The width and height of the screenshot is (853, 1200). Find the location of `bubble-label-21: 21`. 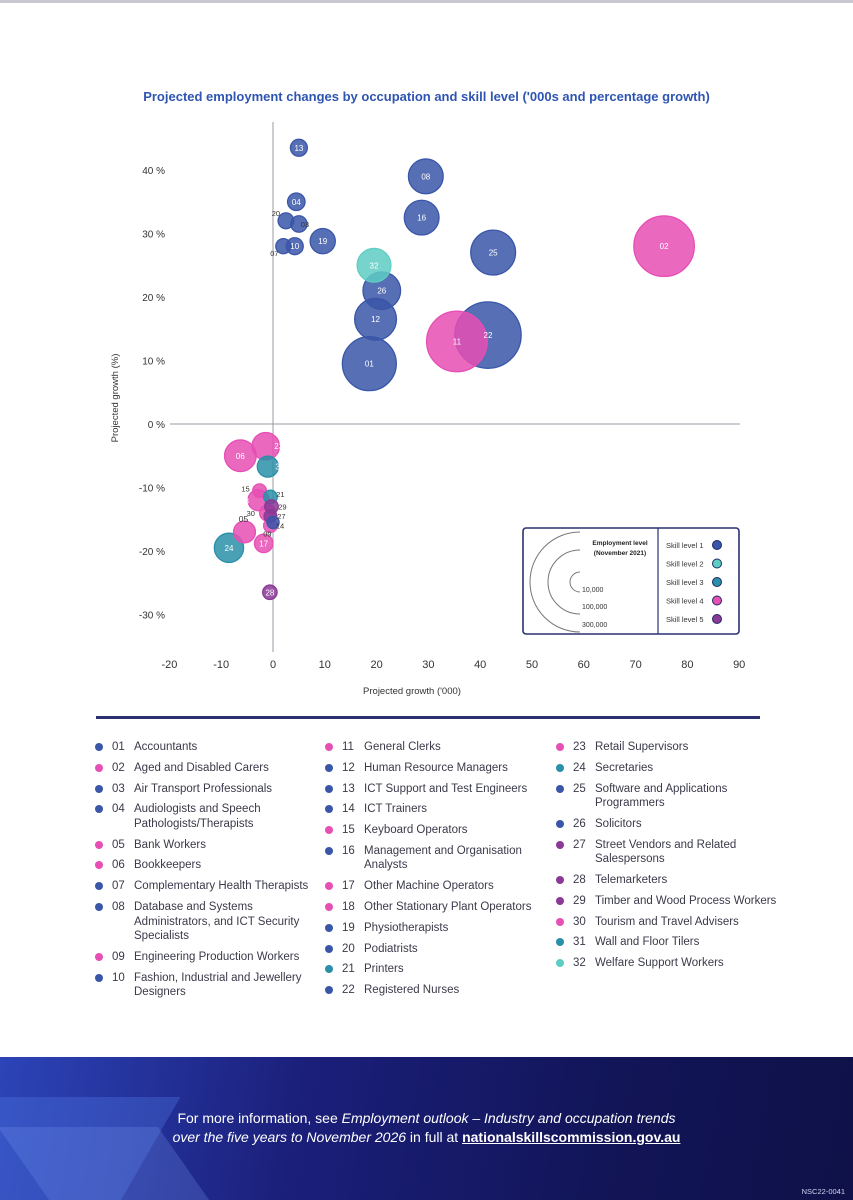

bubble-label-21: 21 is located at coordinates (280, 494).